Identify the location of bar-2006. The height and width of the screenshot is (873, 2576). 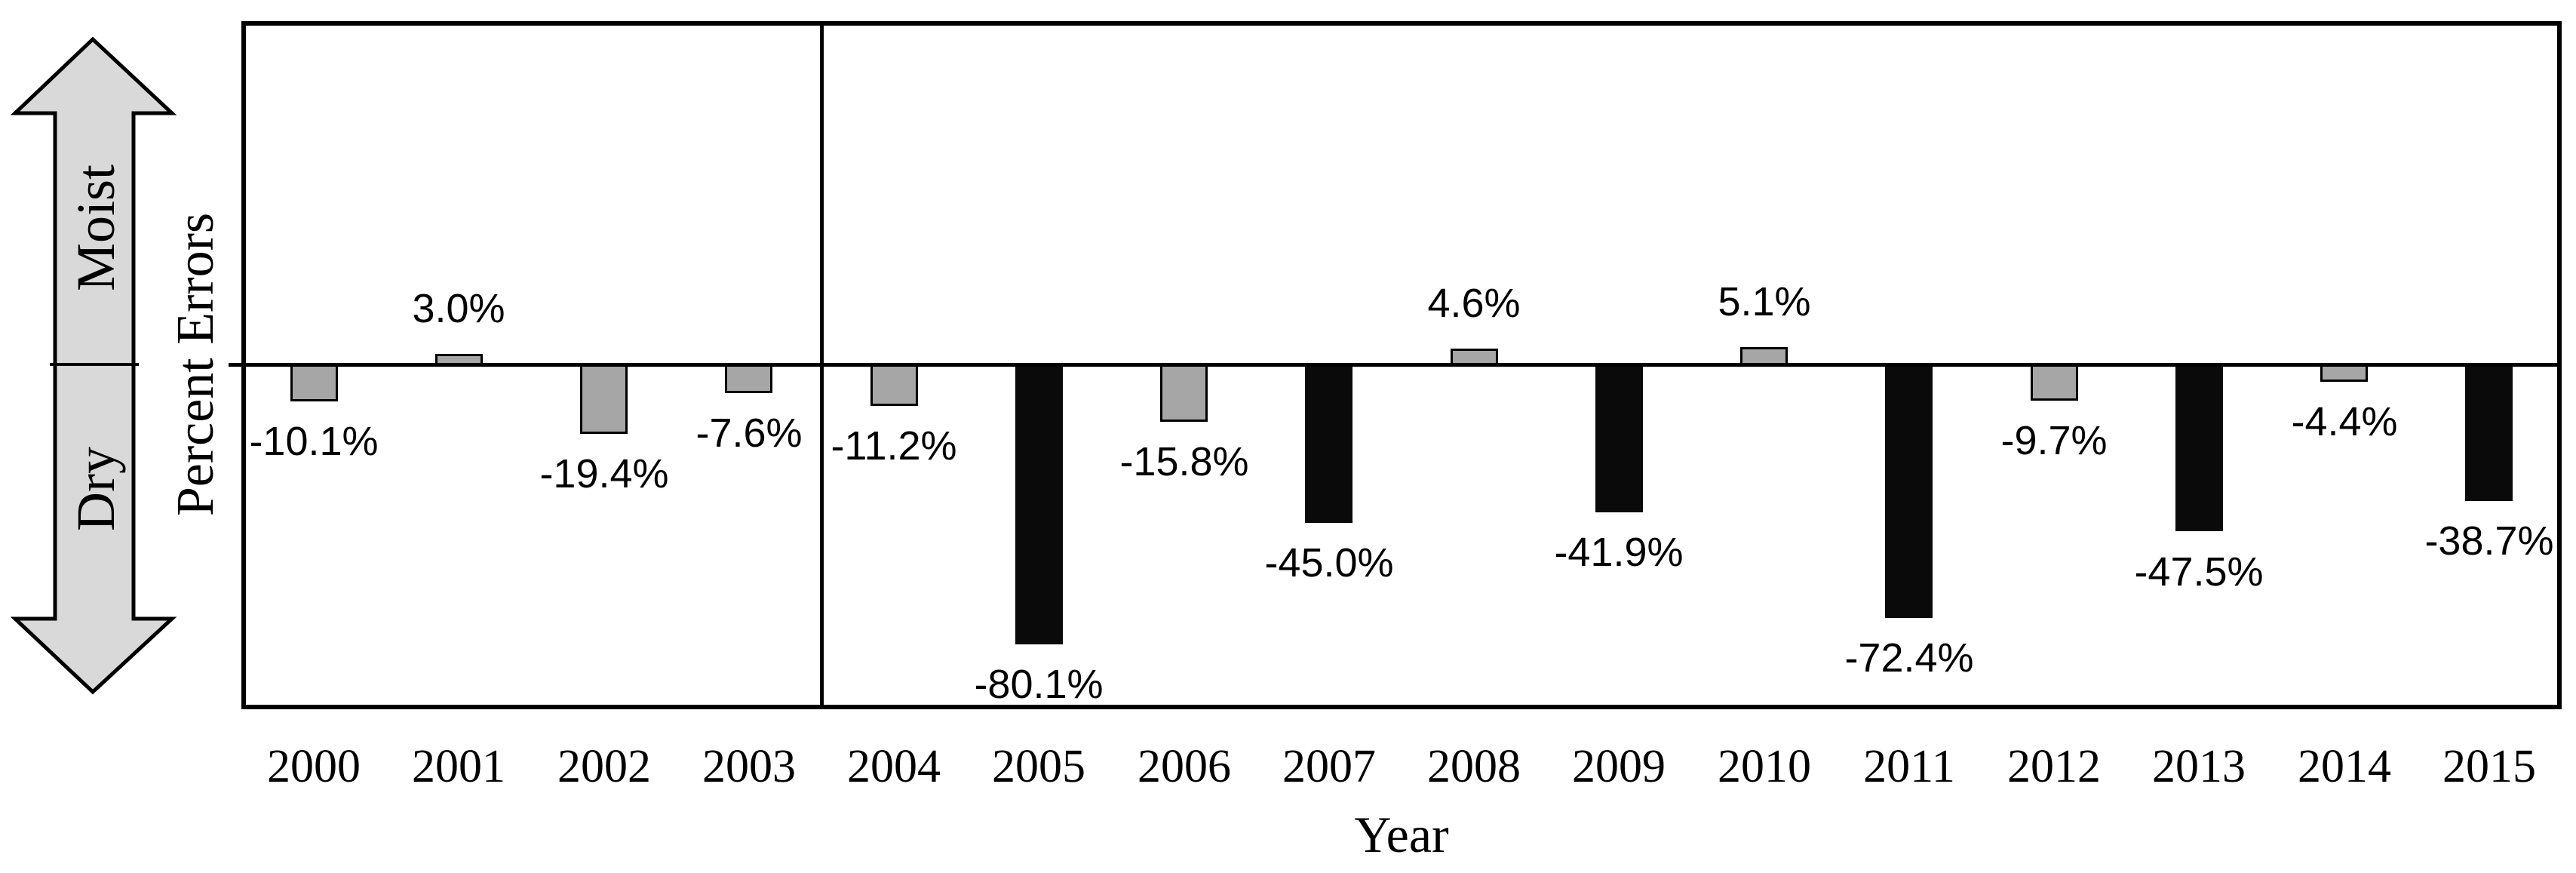
(1184, 393).